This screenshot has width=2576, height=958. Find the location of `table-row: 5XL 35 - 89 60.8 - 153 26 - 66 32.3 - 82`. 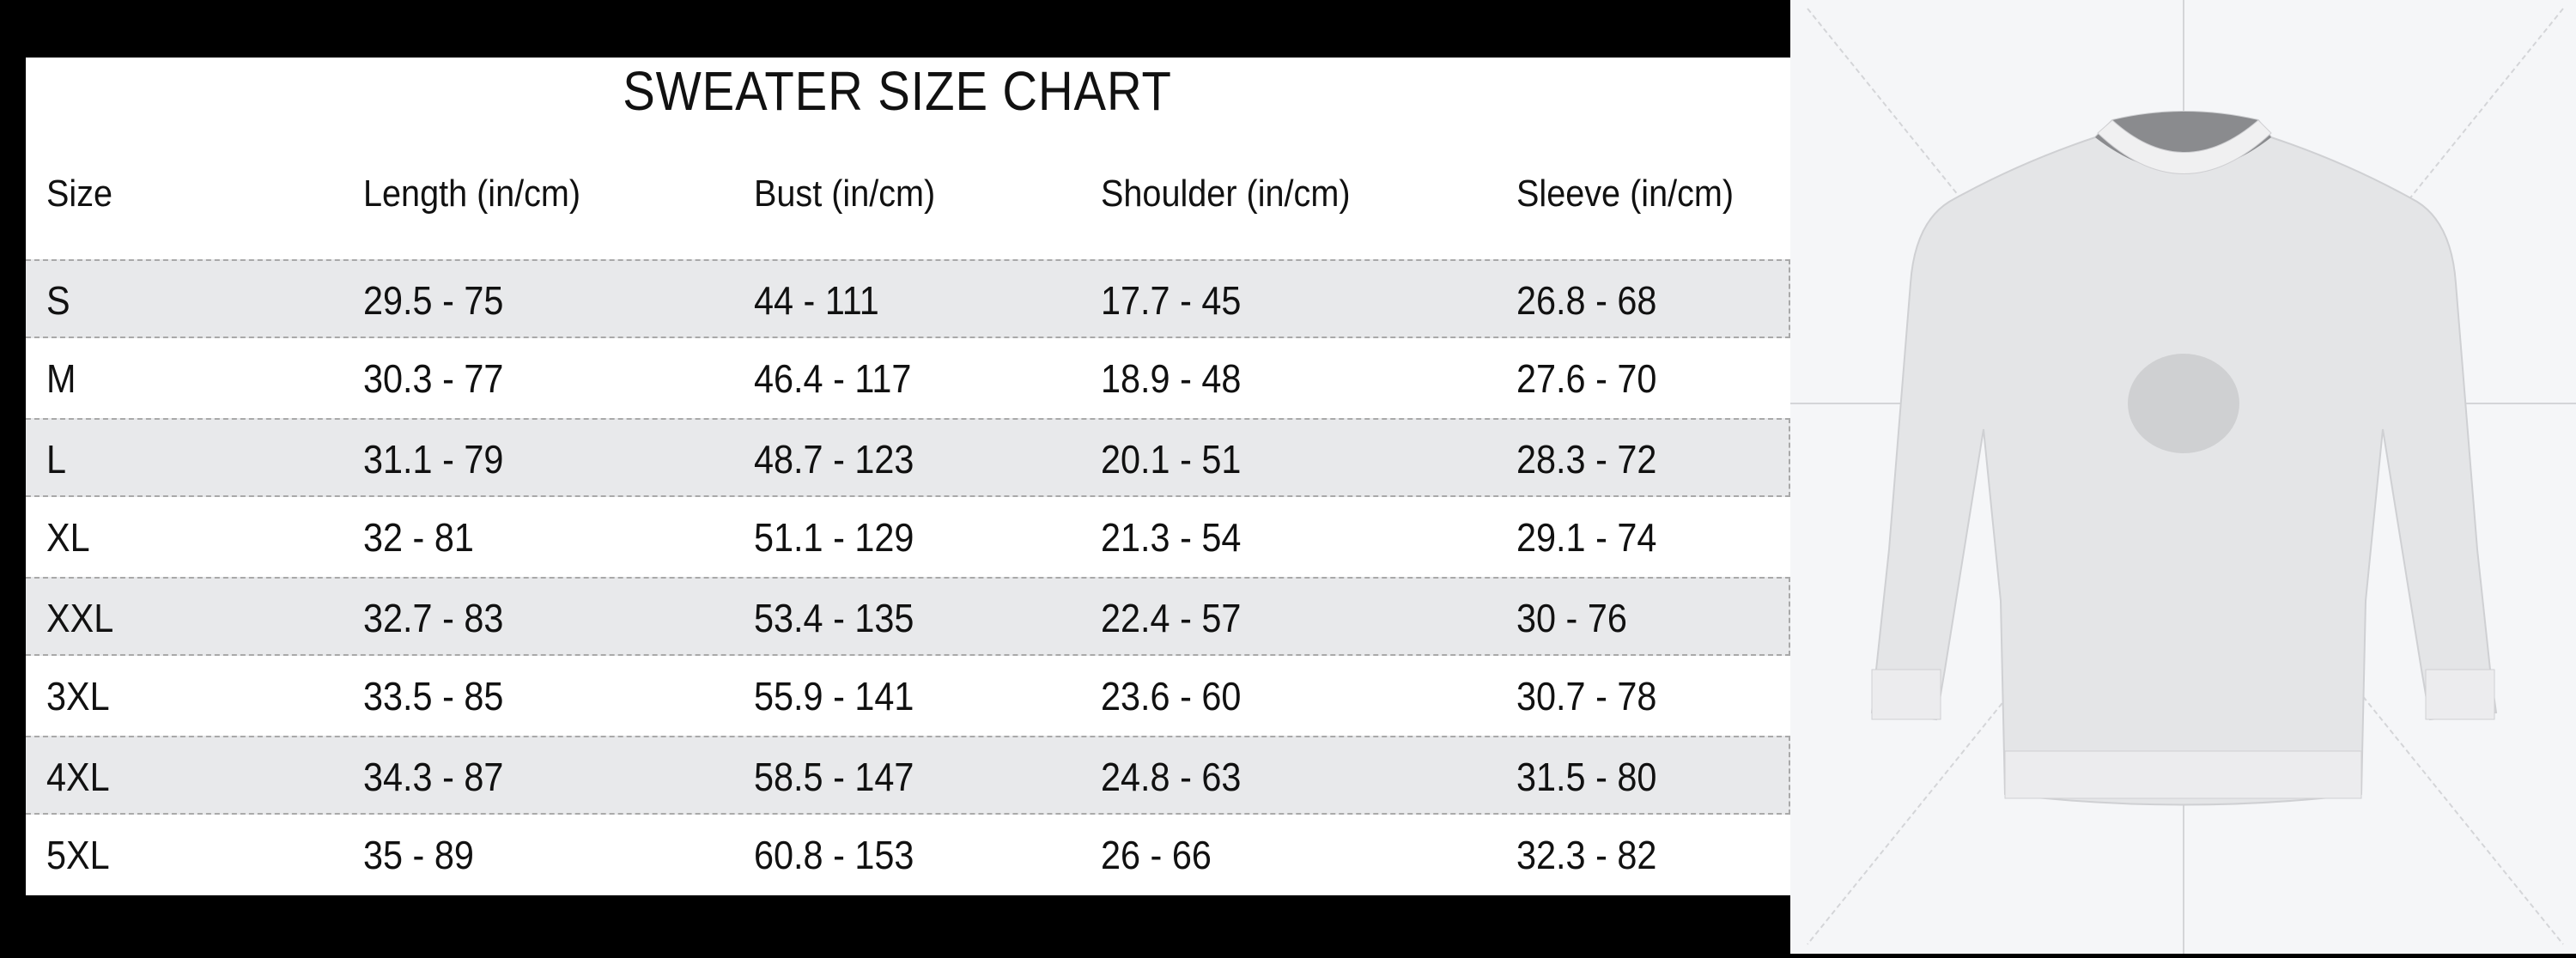

table-row: 5XL 35 - 89 60.8 - 153 26 - 66 32.3 - 82 is located at coordinates (908, 855).